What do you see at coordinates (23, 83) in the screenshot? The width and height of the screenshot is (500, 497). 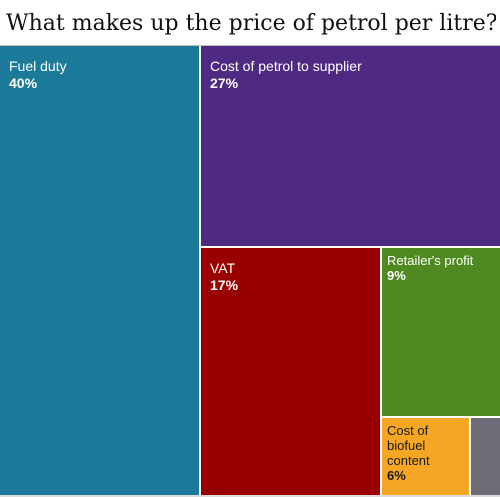 I see `tile-fuel-duty-value: 40%` at bounding box center [23, 83].